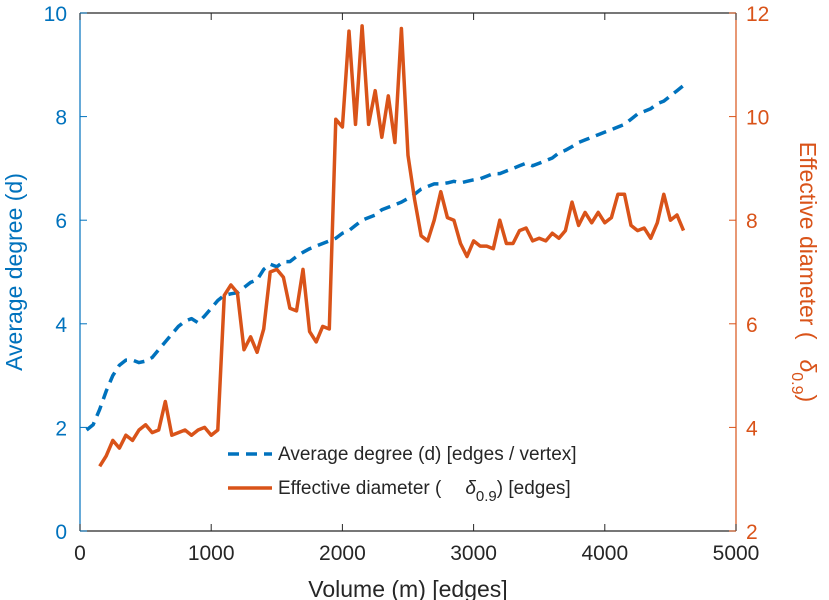 The image size is (829, 600). What do you see at coordinates (752, 532) in the screenshot?
I see `right-y-tick-label: 2` at bounding box center [752, 532].